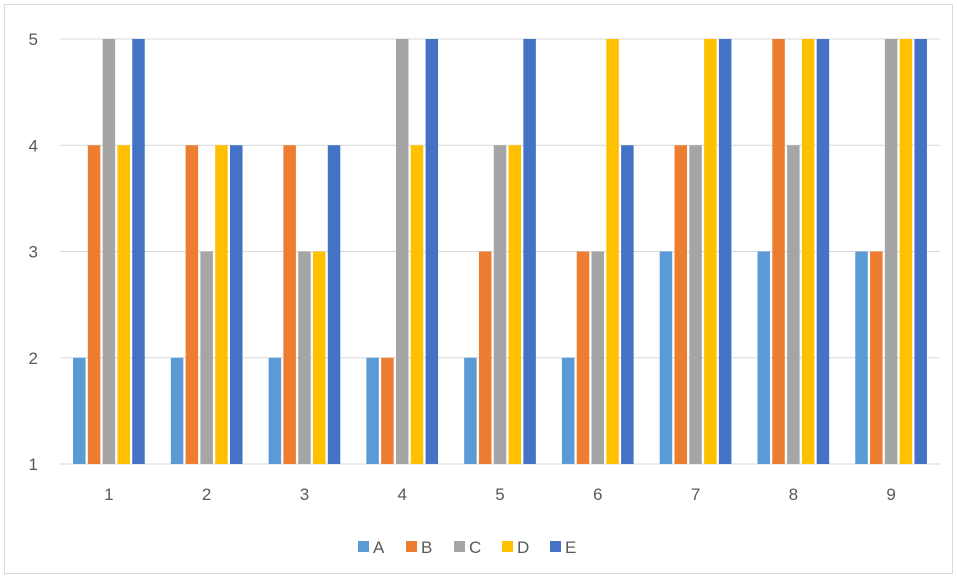 The width and height of the screenshot is (957, 578). What do you see at coordinates (475, 547) in the screenshot?
I see `legend-label-C: C` at bounding box center [475, 547].